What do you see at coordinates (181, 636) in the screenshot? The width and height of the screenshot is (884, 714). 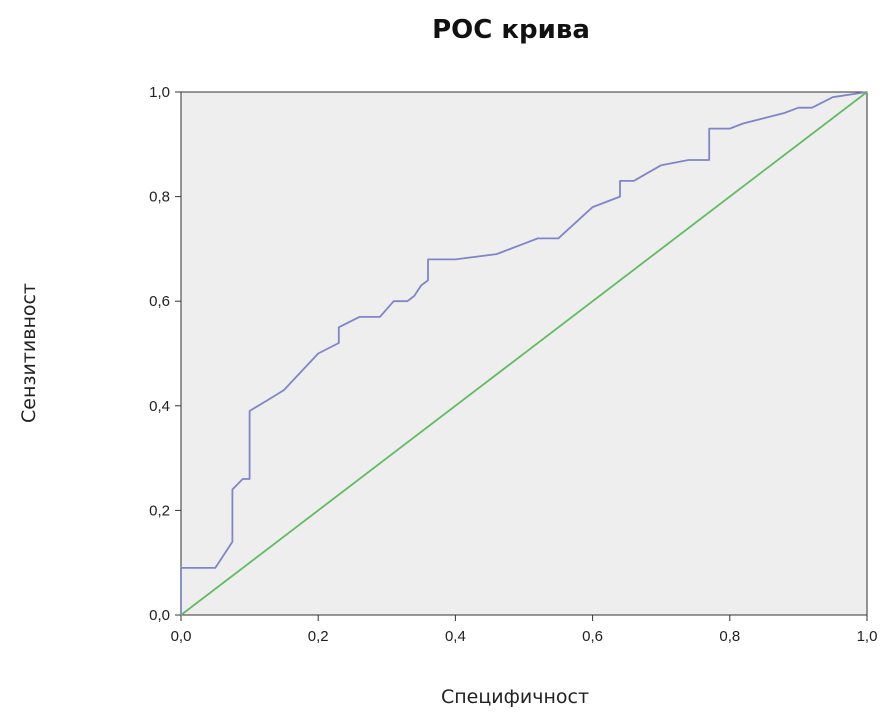 I see `x-tick-label: 0,0` at bounding box center [181, 636].